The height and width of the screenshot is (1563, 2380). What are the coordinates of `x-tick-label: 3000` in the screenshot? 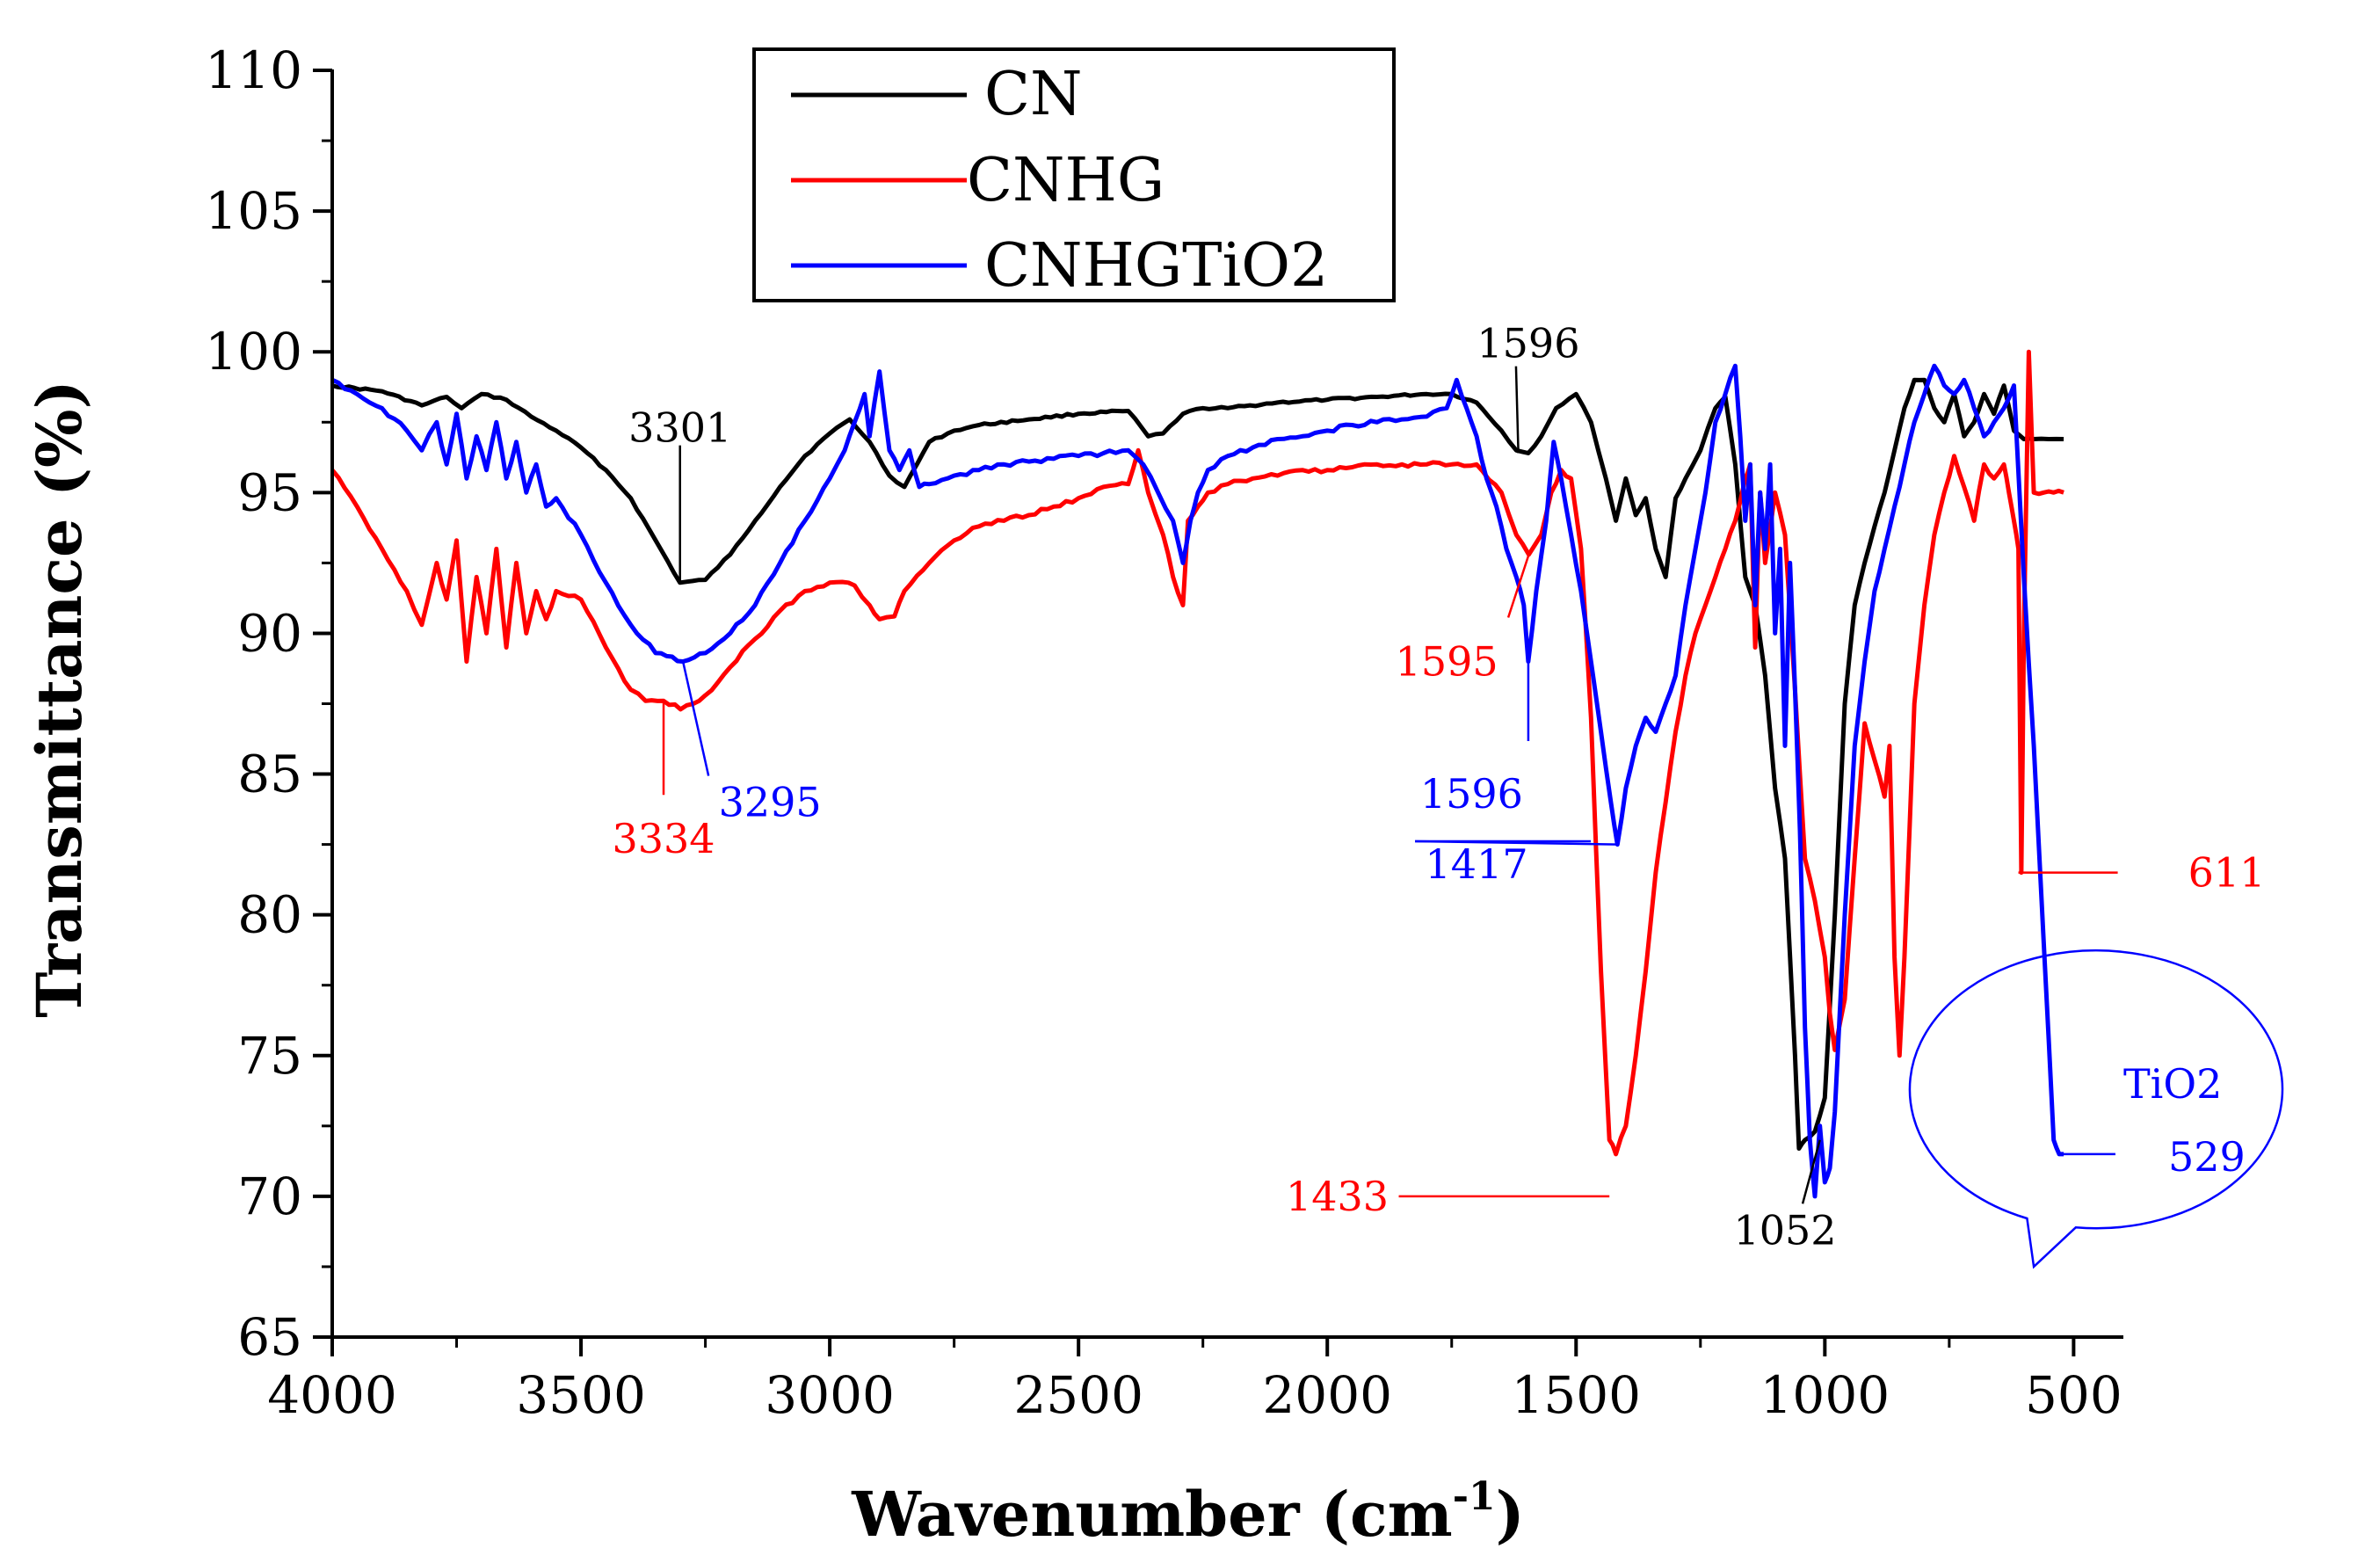 It's located at (830, 1395).